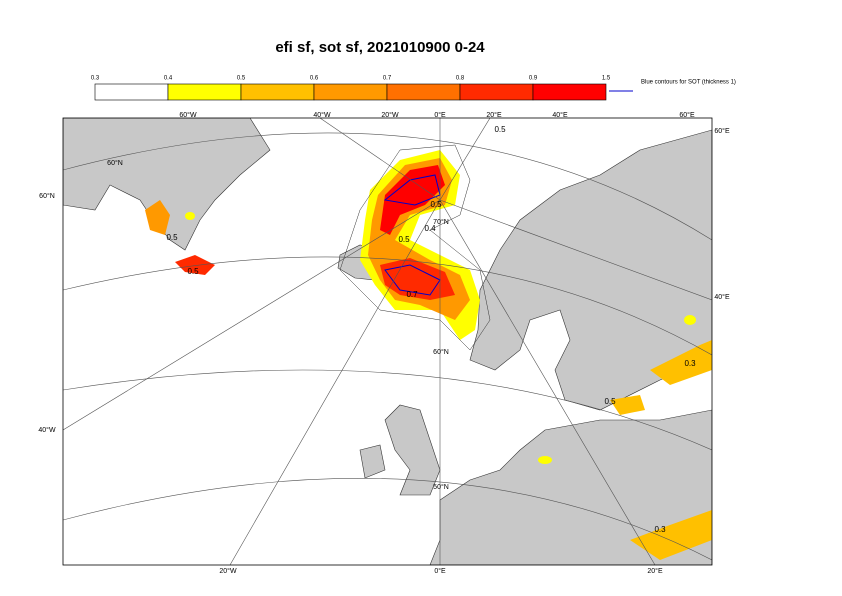 This screenshot has height=596, width=842. What do you see at coordinates (606, 79) in the screenshot?
I see `colorbar-label: 1.5` at bounding box center [606, 79].